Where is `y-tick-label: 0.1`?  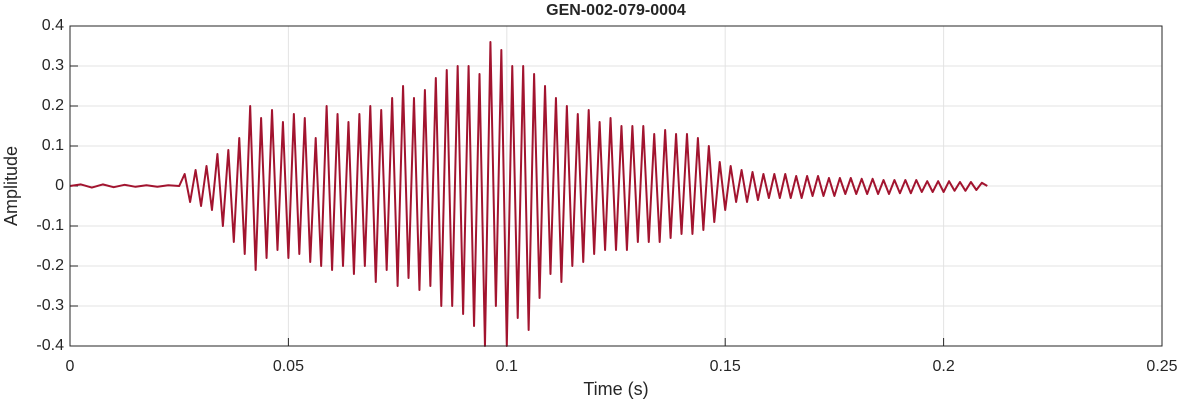
y-tick-label: 0.1 is located at coordinates (53, 145).